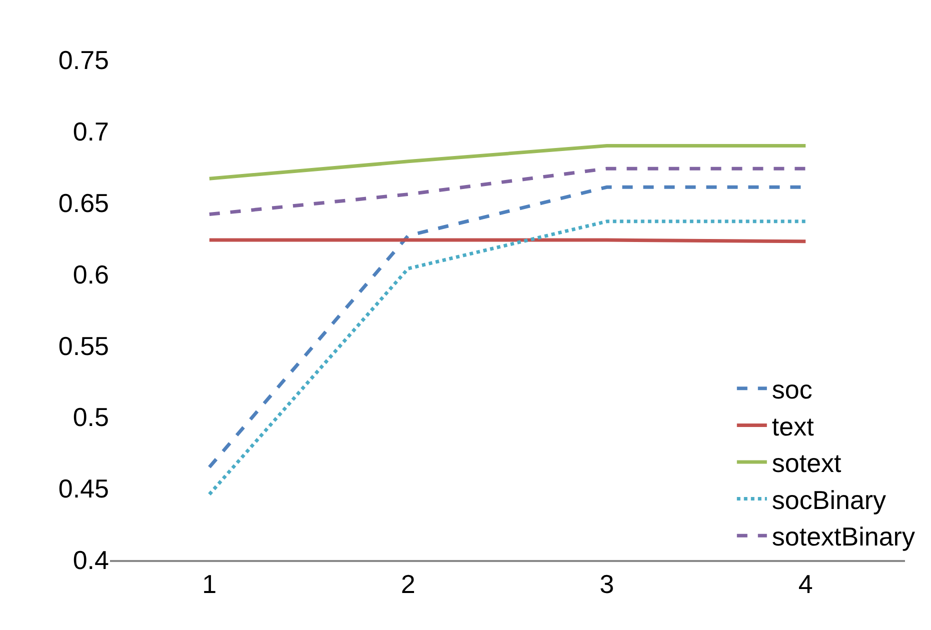  Describe the element at coordinates (805, 584) in the screenshot. I see `x-tick-label: 4` at that location.